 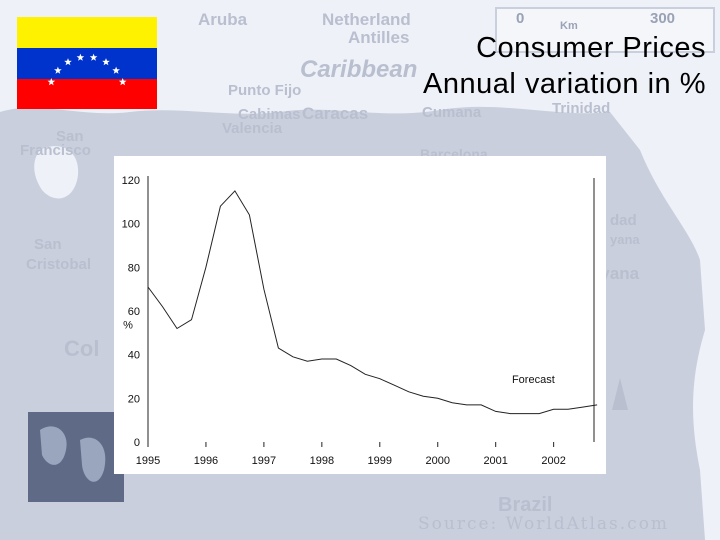 I want to click on map-label: Antilles, so click(x=379, y=37).